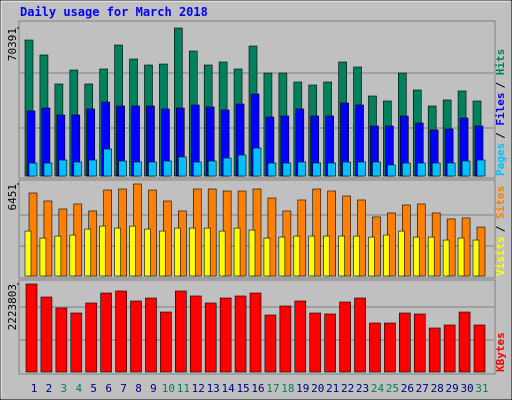 The height and width of the screenshot is (400, 512). Describe the element at coordinates (272, 388) in the screenshot. I see `x-tick-label: 17` at that location.